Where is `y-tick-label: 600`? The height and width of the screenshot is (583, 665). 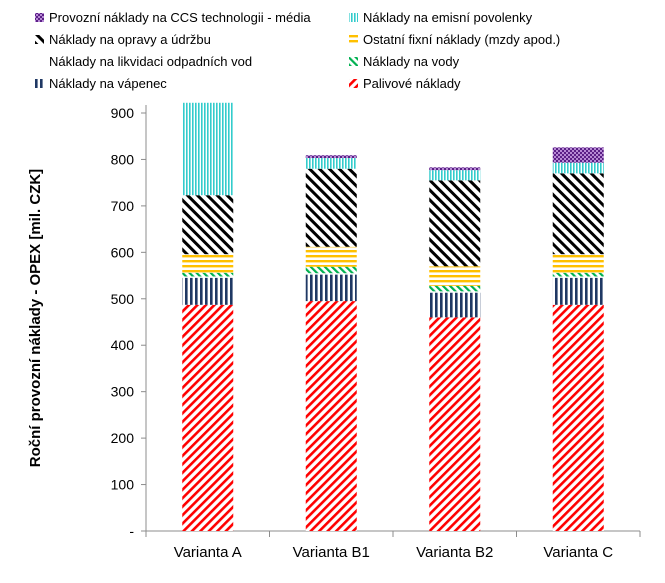
y-tick-label: 600 is located at coordinates (123, 252).